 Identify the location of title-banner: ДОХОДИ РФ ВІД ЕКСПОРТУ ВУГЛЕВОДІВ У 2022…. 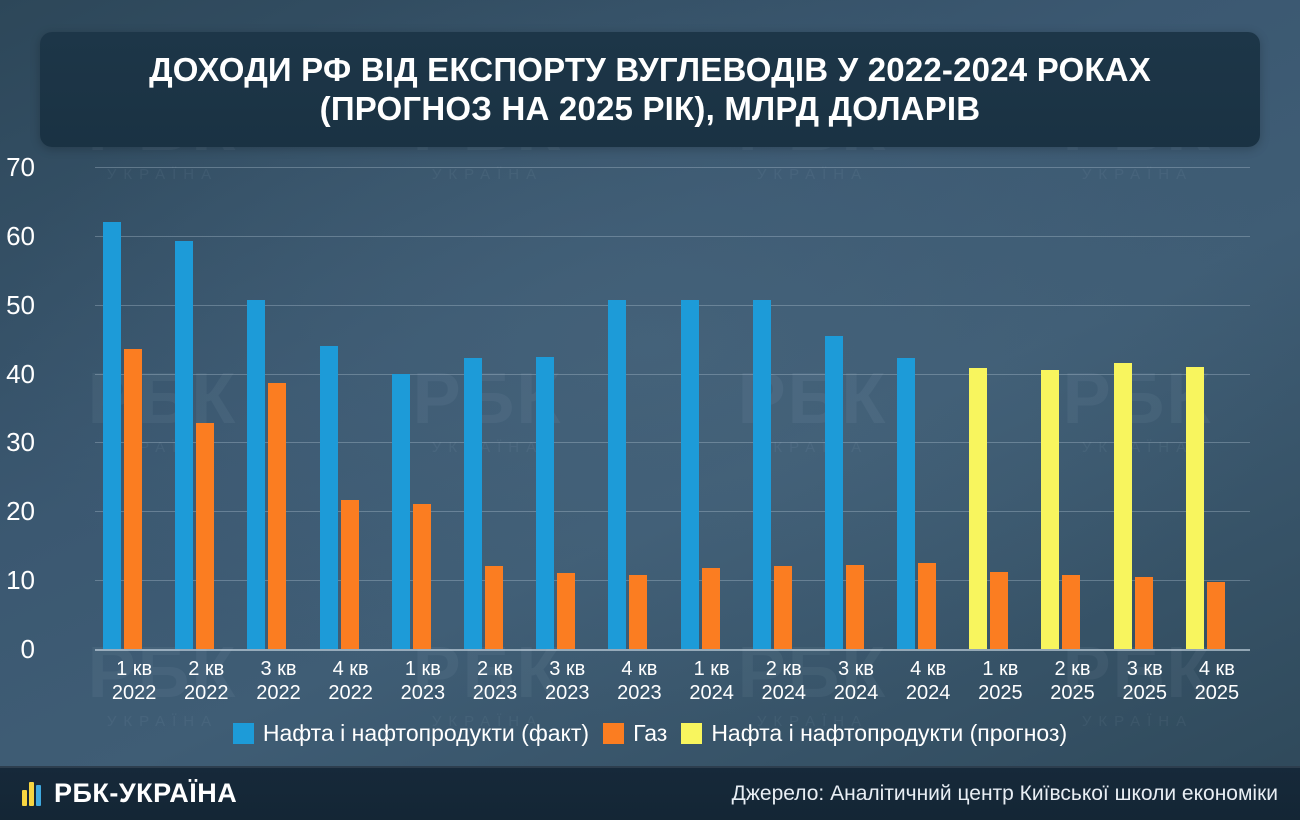
(650, 89).